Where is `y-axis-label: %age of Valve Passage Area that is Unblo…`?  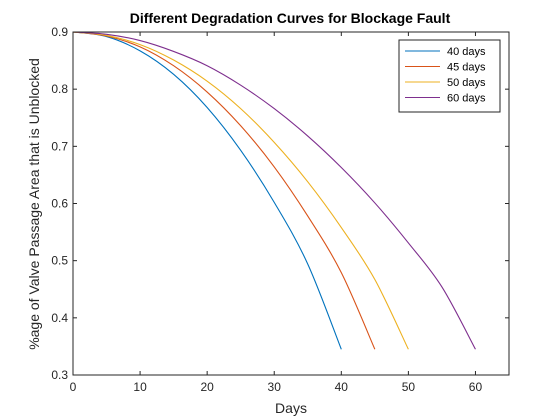
y-axis-label: %age of Valve Passage Area that is Unblo… is located at coordinates (34, 204).